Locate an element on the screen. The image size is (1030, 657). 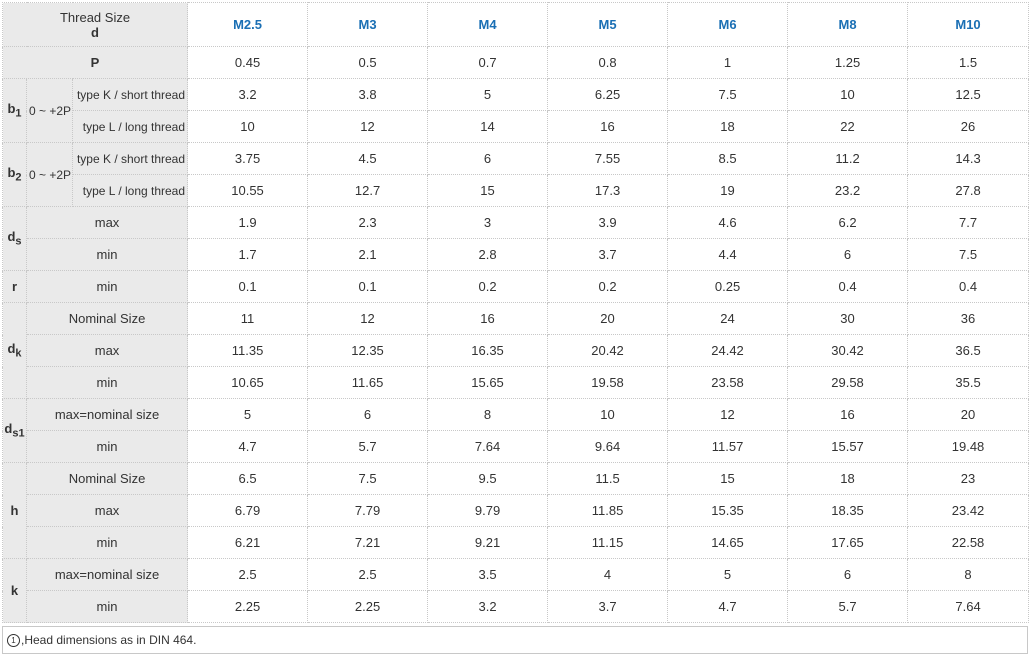
row-symbol-dk: dk is located at coordinates (14, 350).